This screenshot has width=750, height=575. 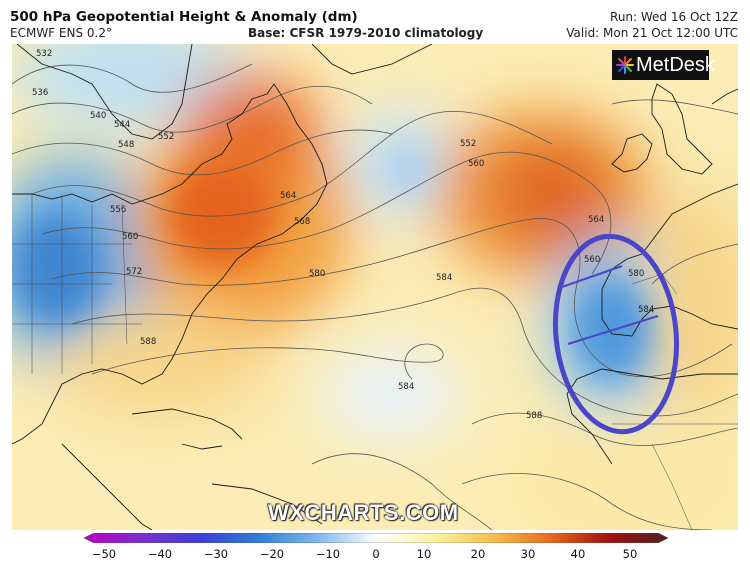 I want to click on highlight-ellipse, so click(x=616, y=334).